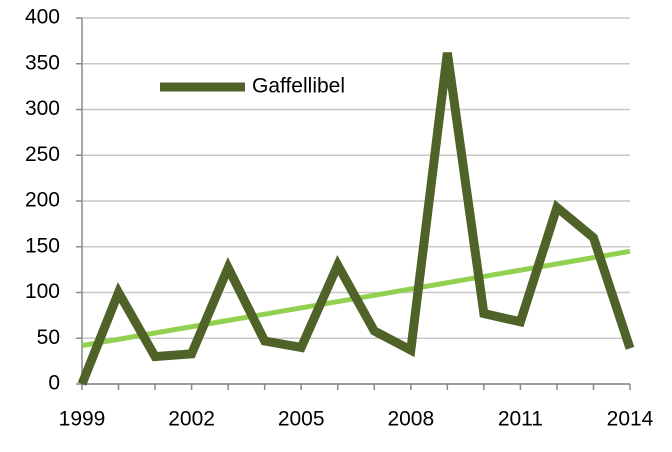  What do you see at coordinates (42, 108) in the screenshot?
I see `y-tick-label: 300` at bounding box center [42, 108].